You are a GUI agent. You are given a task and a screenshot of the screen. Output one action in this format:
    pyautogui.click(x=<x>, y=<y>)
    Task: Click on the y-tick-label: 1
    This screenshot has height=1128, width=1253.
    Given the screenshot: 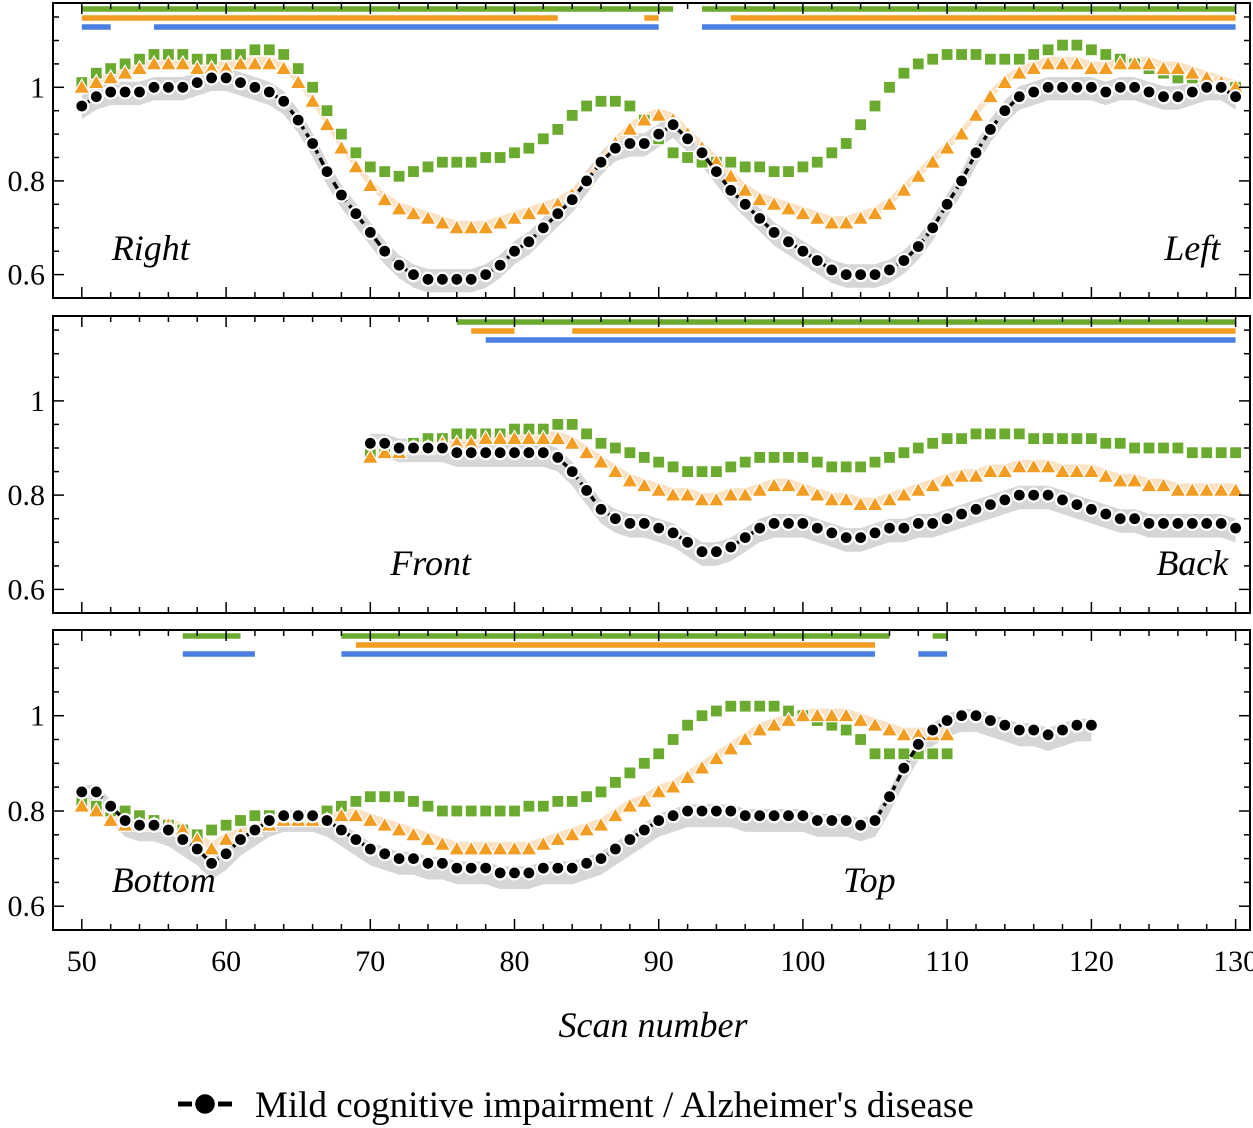 What is the action you would take?
    pyautogui.click(x=37, y=401)
    